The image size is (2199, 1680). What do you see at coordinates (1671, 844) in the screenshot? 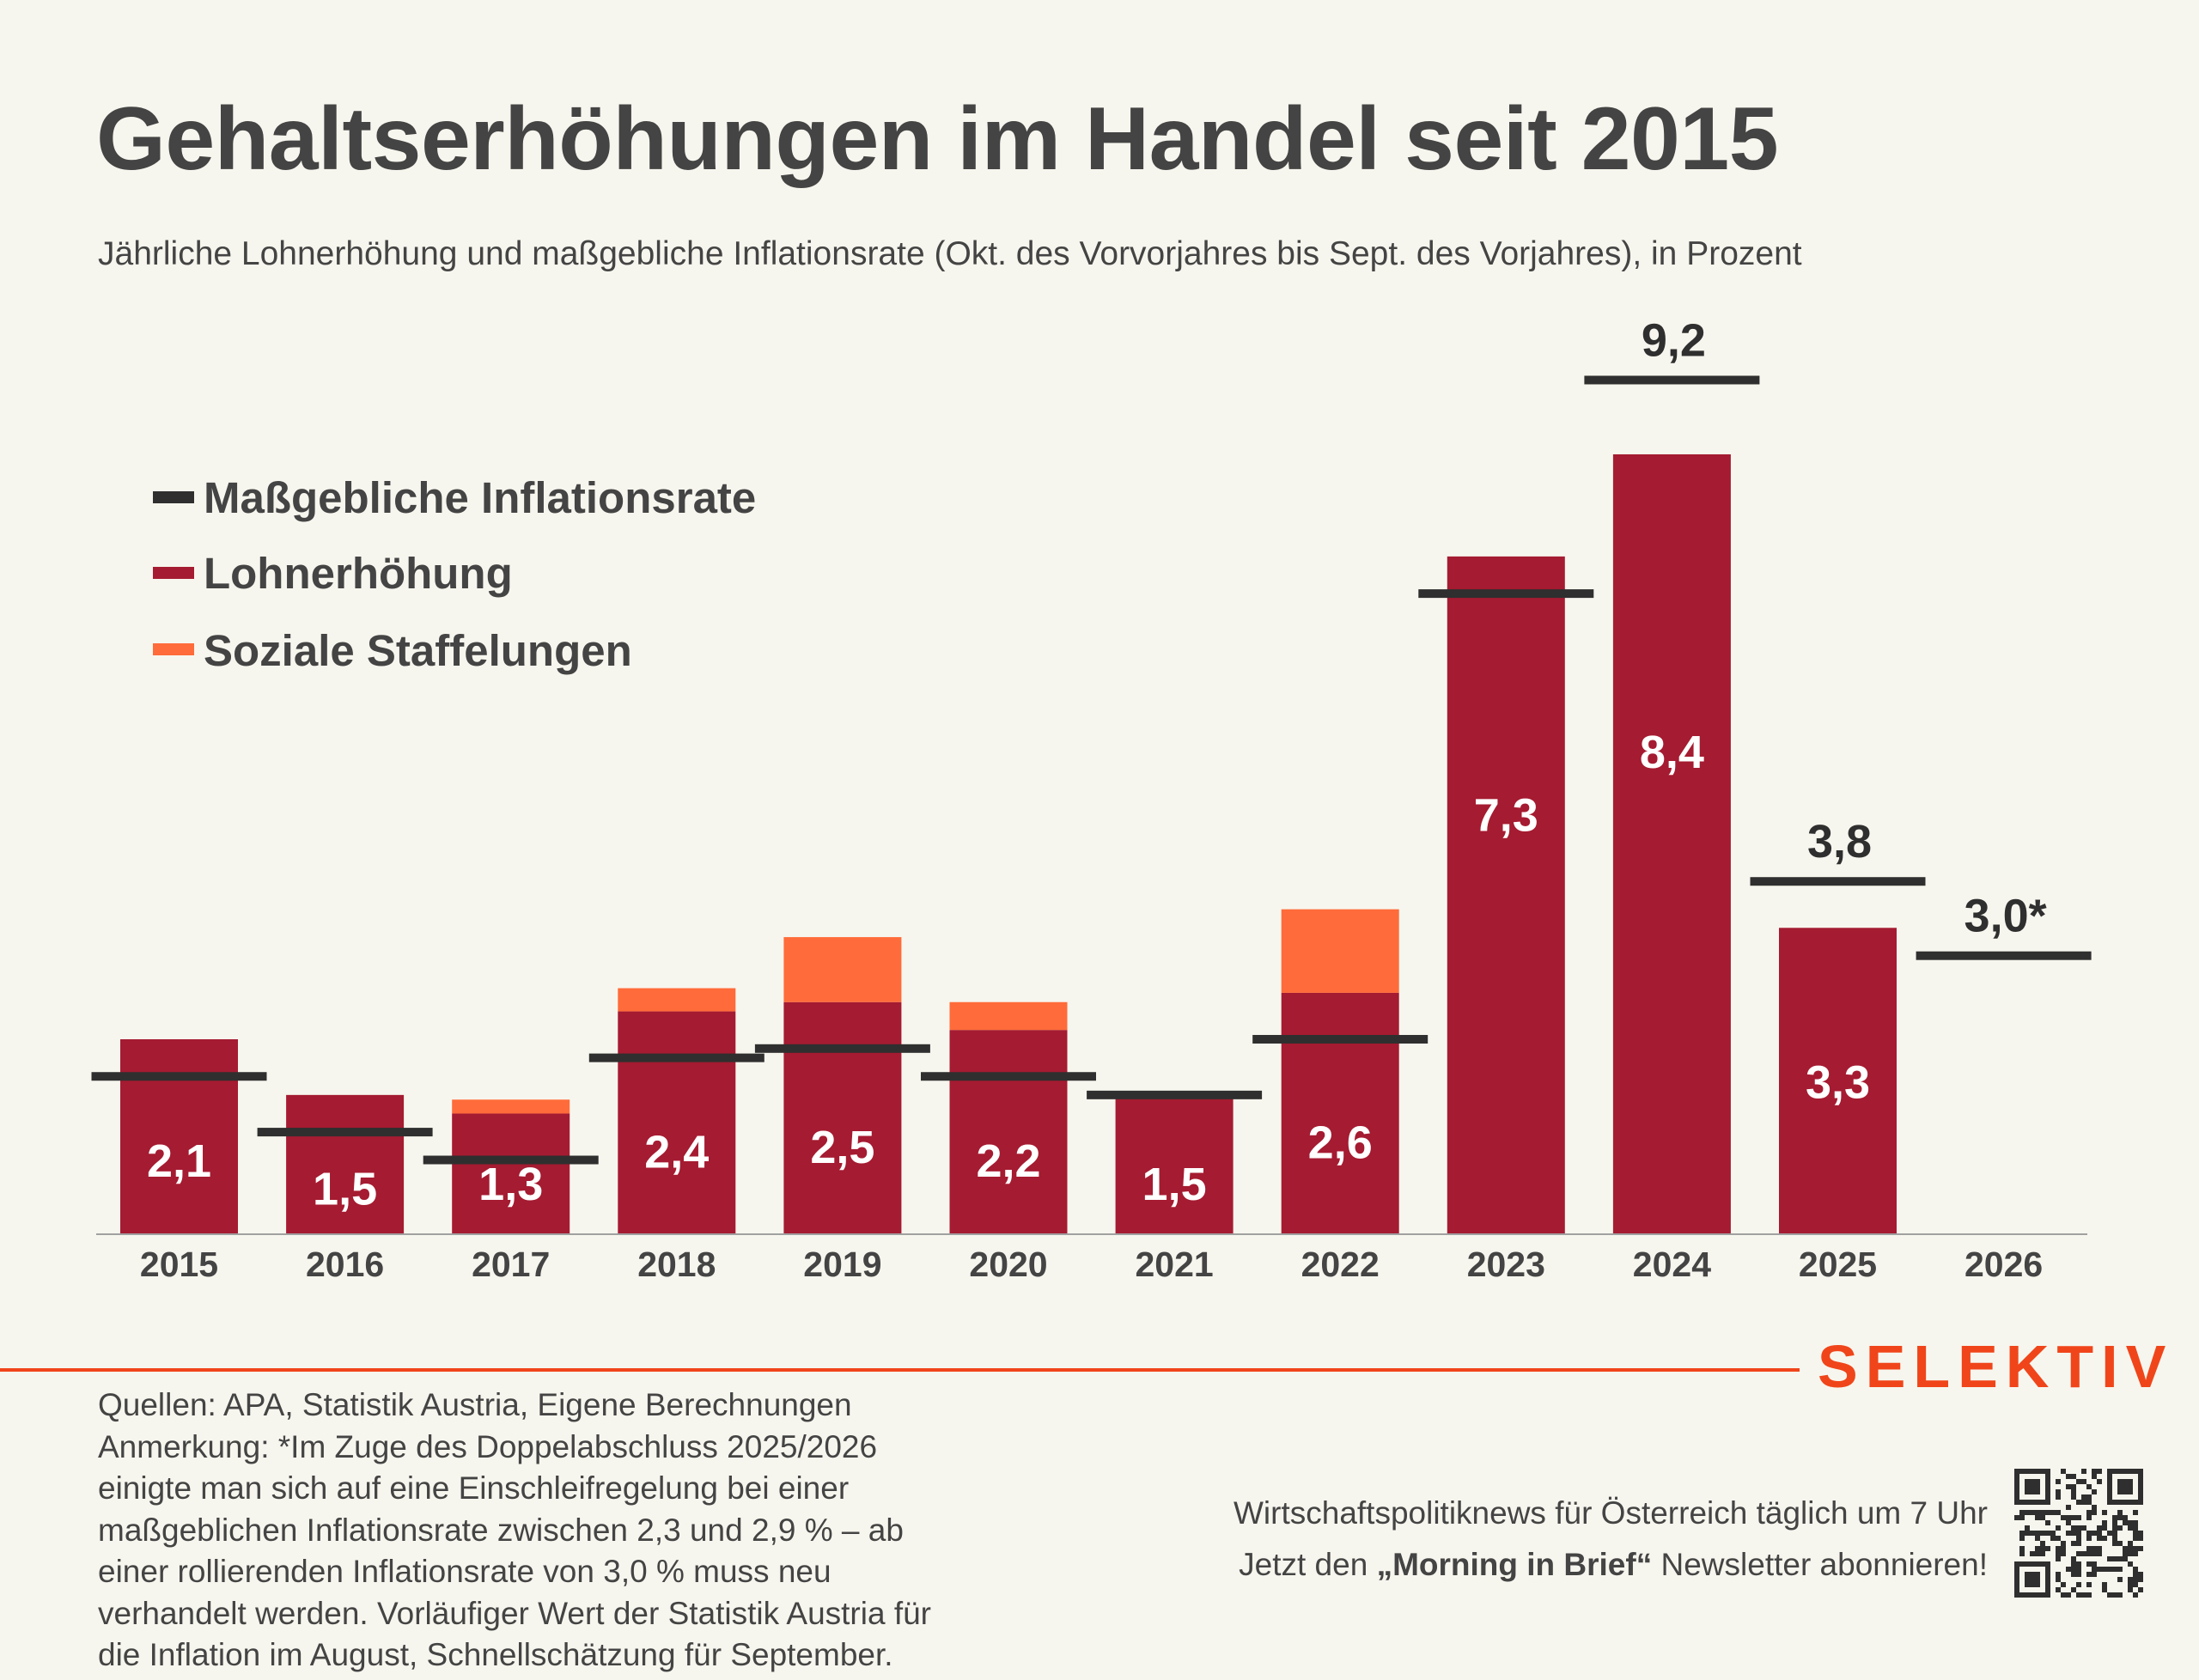
I see `bar-wage-2024` at bounding box center [1671, 844].